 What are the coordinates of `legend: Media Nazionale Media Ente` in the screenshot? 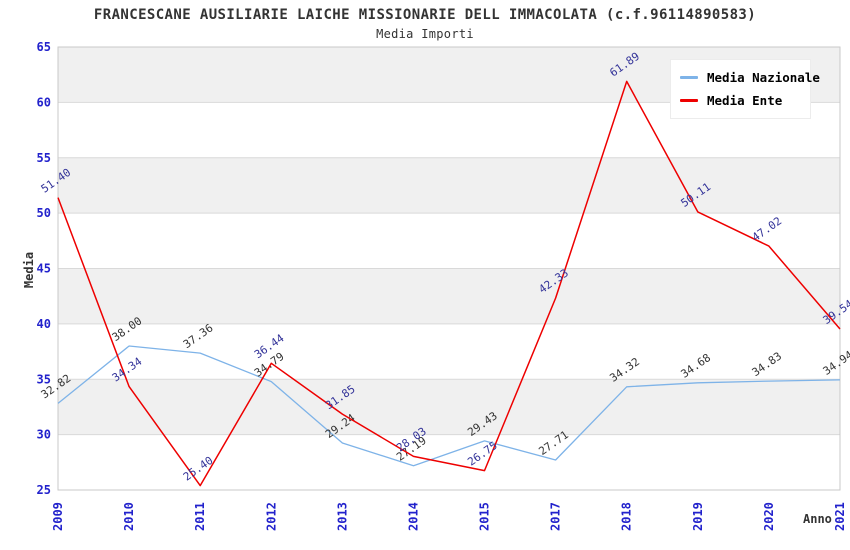 It's located at (745, 89).